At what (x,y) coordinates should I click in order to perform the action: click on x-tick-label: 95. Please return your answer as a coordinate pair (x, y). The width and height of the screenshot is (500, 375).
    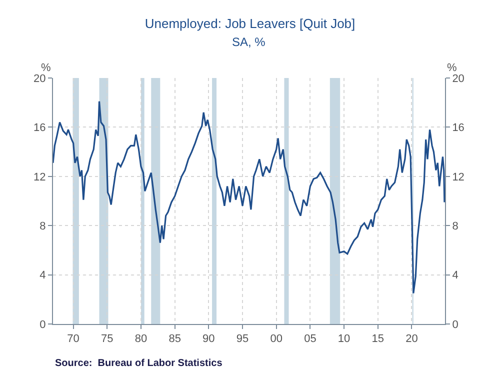
    Looking at the image, I should click on (242, 339).